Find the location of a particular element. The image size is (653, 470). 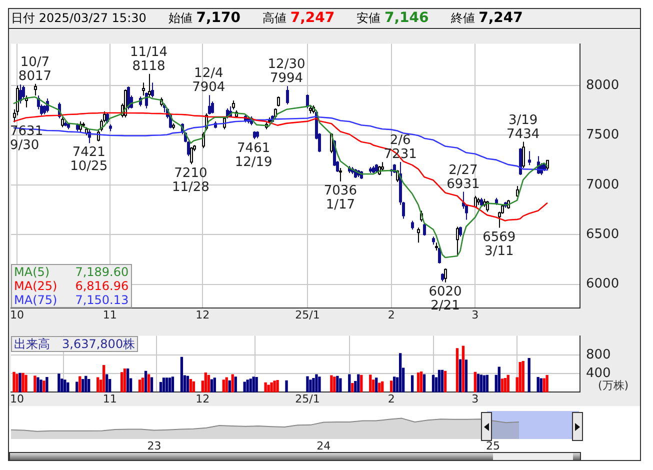

x-tick-label: 3 is located at coordinates (475, 399).